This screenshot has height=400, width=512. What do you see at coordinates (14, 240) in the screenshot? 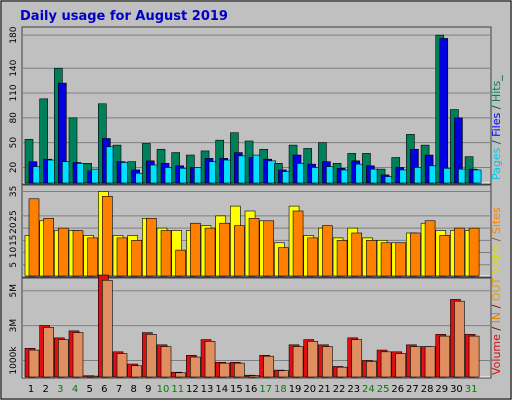
I see `visits-ytick-label: 15` at bounding box center [14, 240].